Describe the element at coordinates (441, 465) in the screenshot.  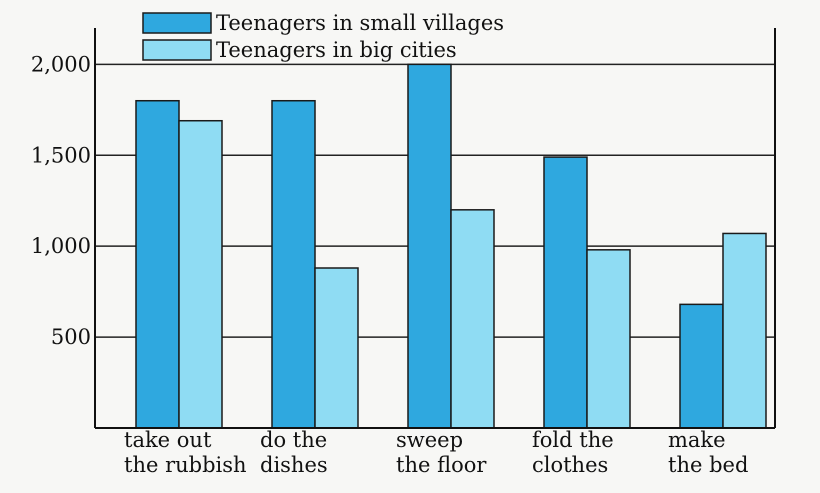
I see `category-label: the floor` at that location.